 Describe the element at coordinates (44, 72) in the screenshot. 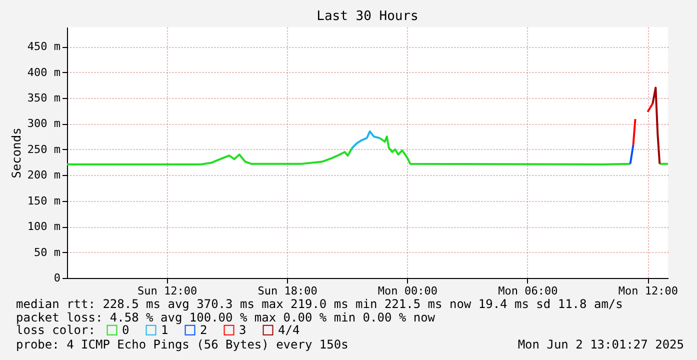

I see `y-tick-label: 400 m` at that location.